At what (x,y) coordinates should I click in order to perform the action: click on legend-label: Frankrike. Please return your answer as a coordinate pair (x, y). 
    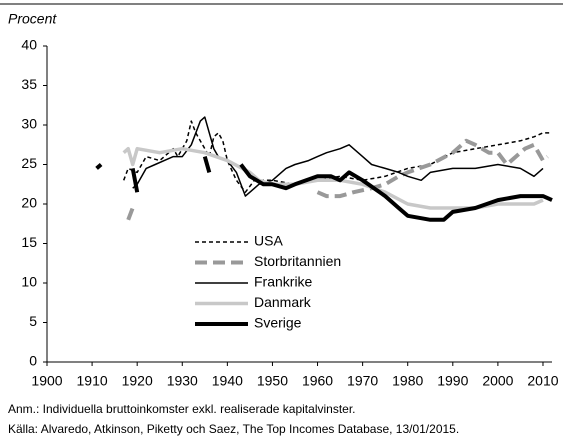
    Looking at the image, I should click on (283, 282).